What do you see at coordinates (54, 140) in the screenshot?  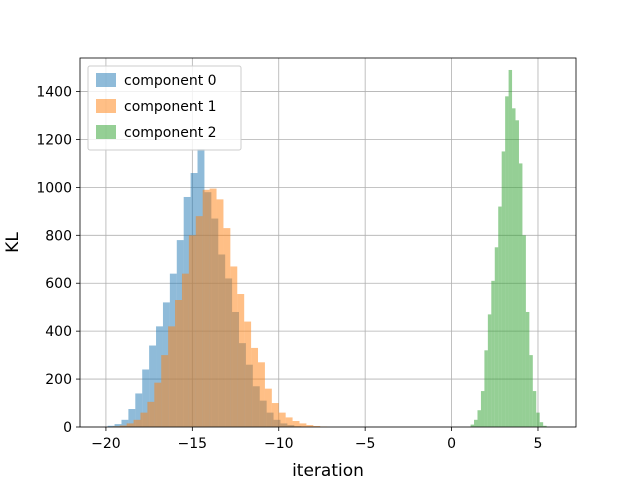 I see `y-tick-label: 1200` at bounding box center [54, 140].